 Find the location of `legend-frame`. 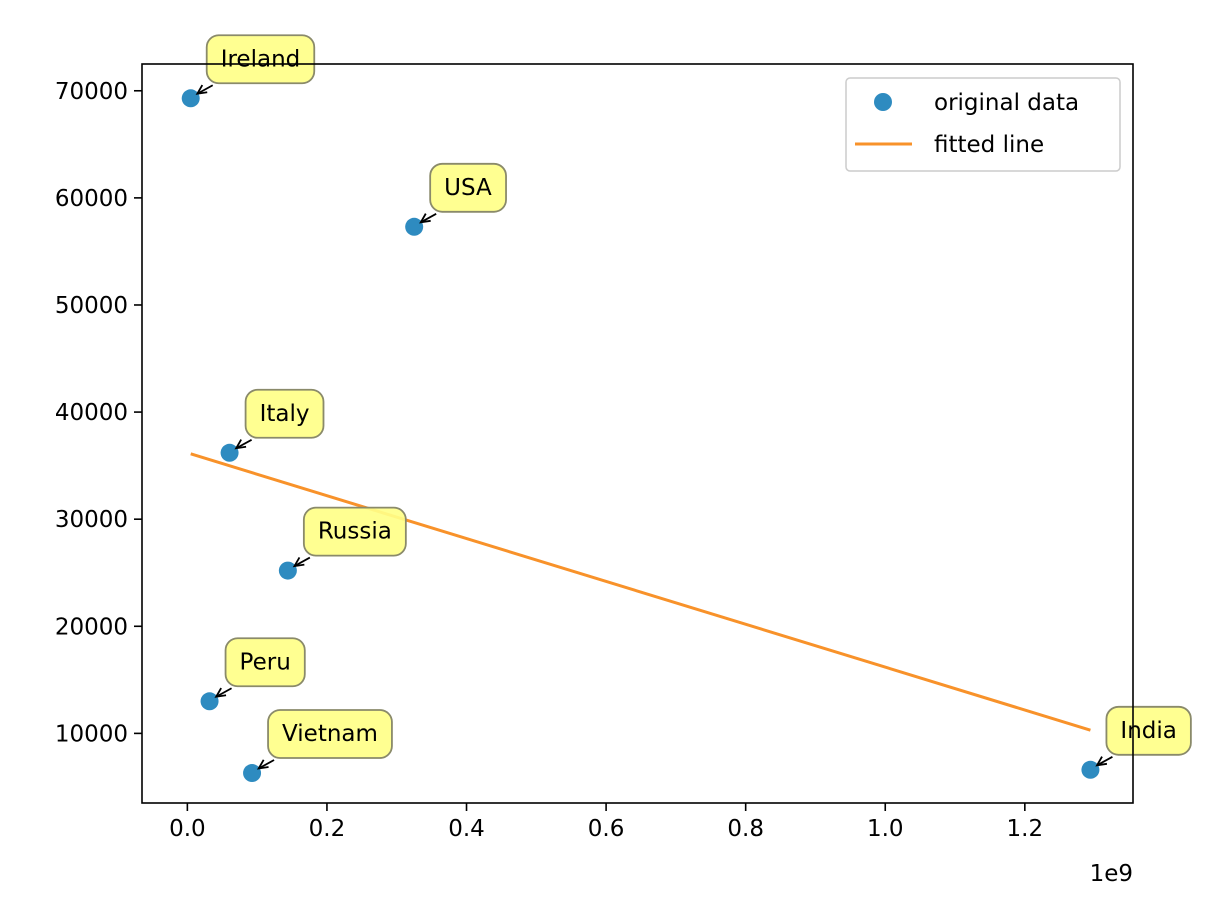

legend-frame is located at coordinates (983, 124).